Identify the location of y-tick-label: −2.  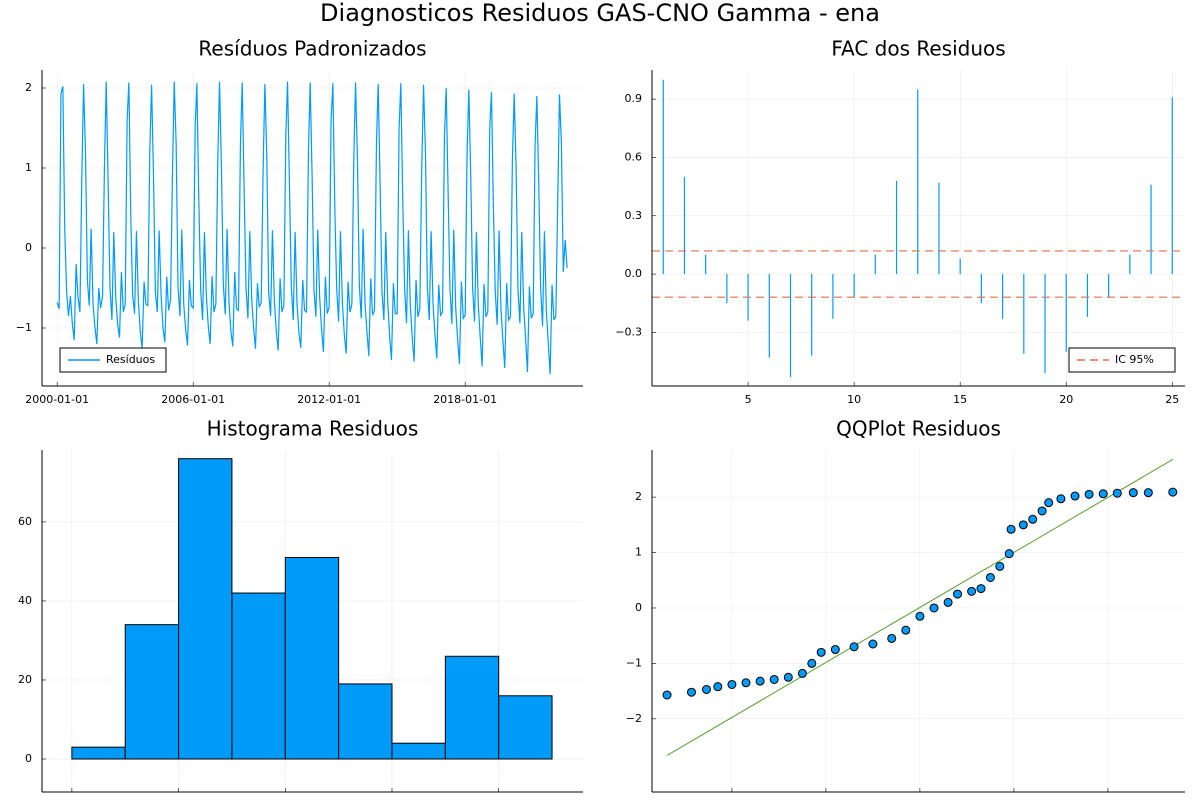
(634, 718).